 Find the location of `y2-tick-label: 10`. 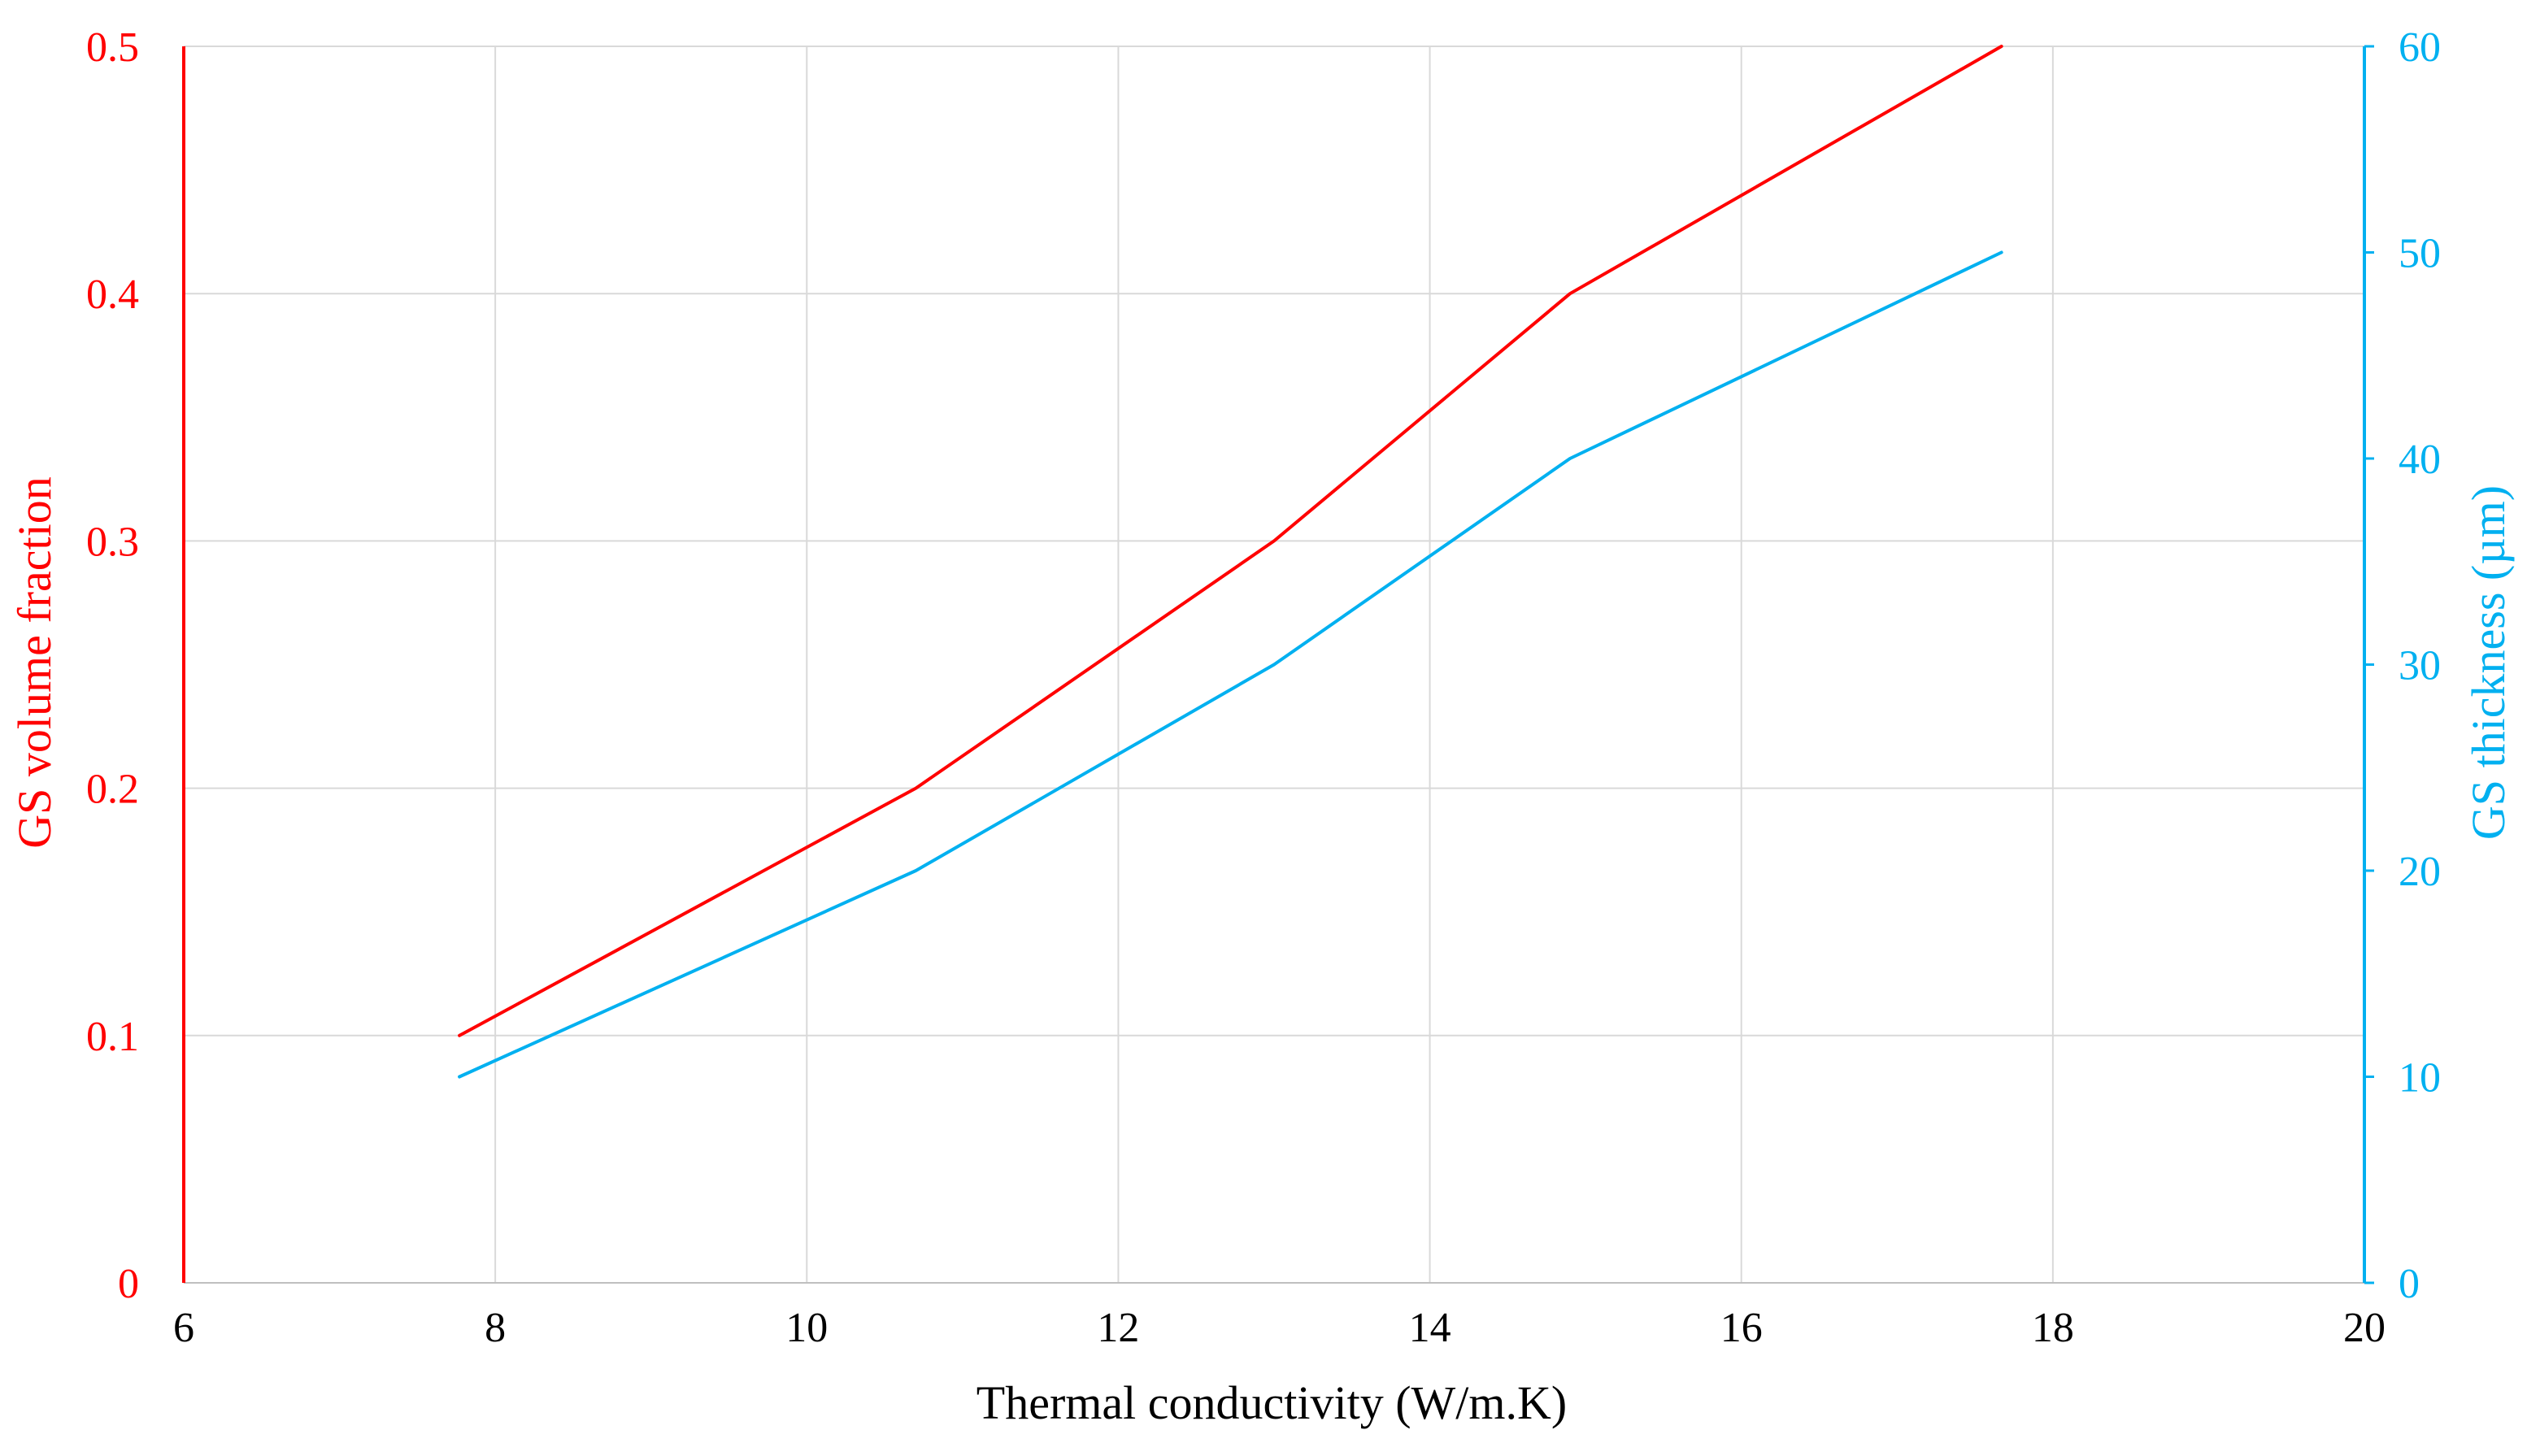

y2-tick-label: 10 is located at coordinates (2420, 1079).